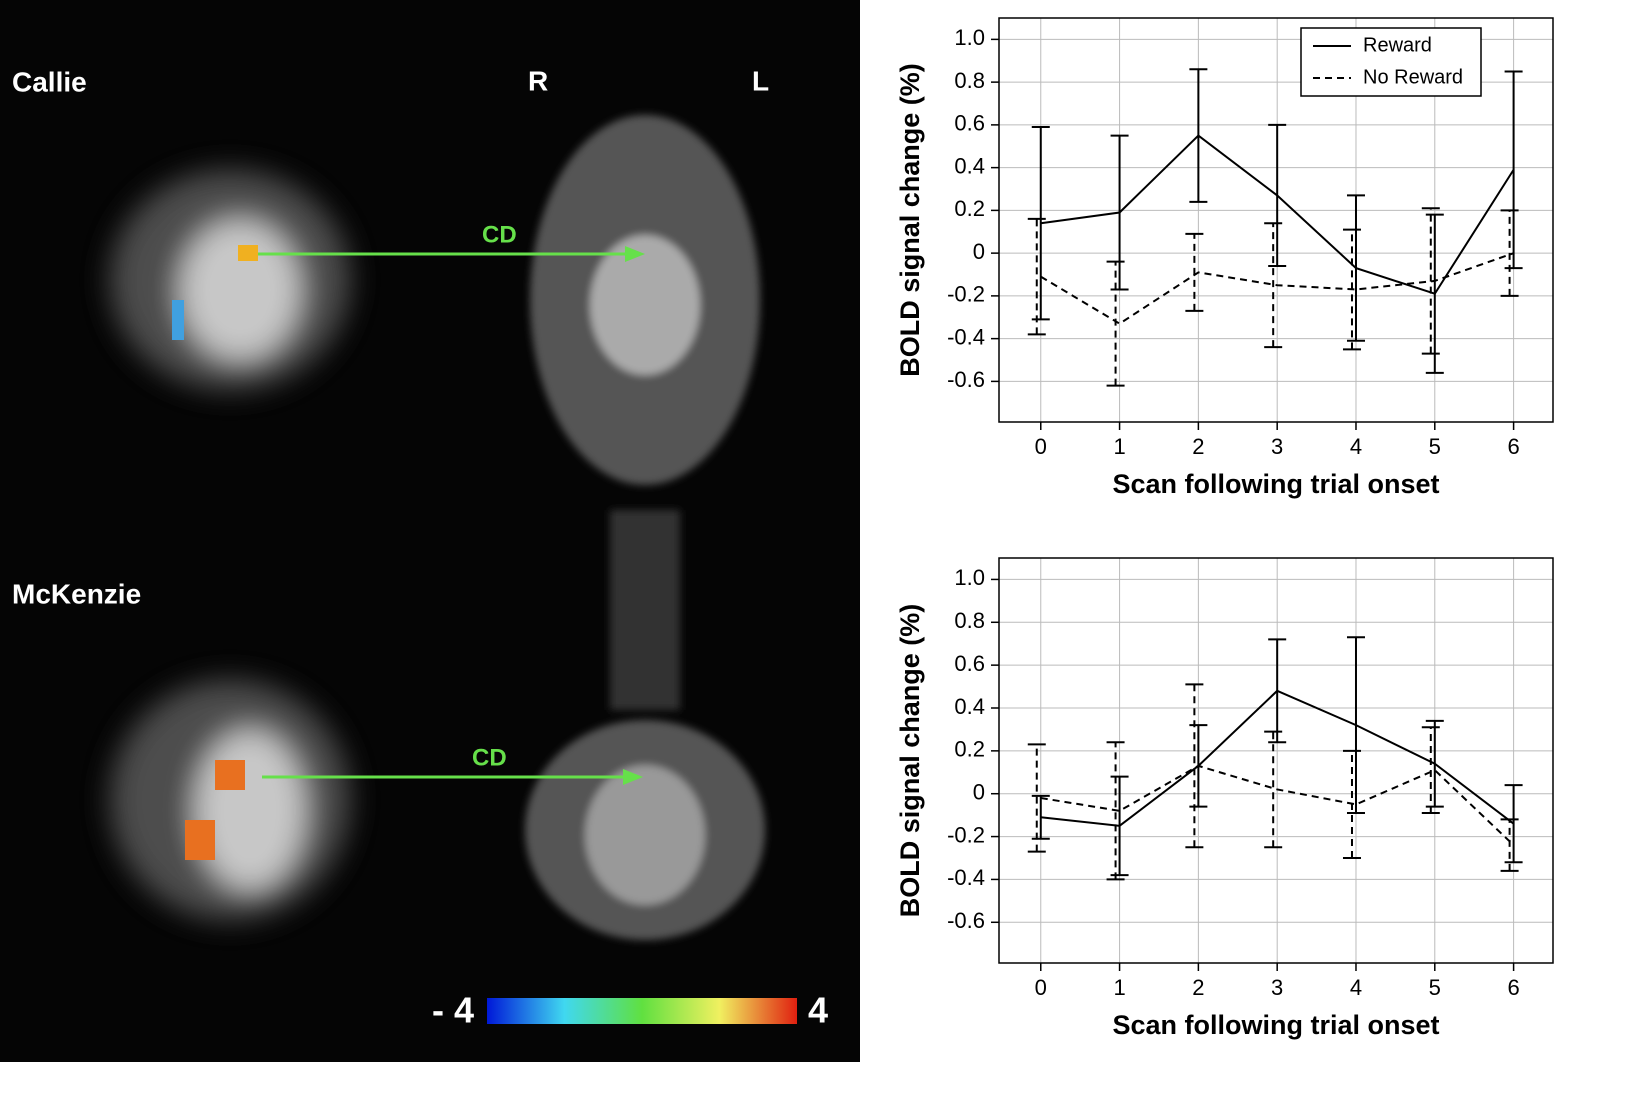 Image resolution: width=1626 pixels, height=1100 pixels. I want to click on orientation-label: R, so click(538, 80).